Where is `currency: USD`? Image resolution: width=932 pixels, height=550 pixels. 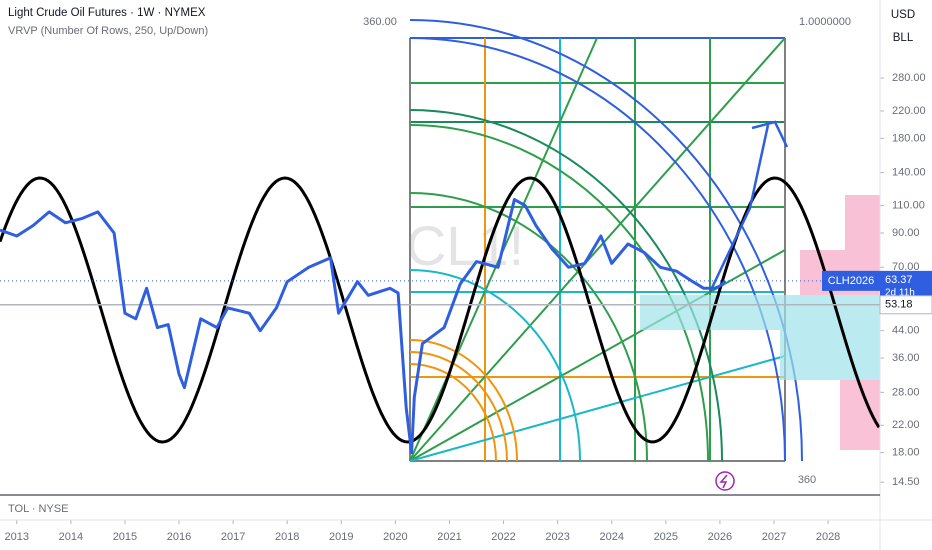 currency: USD is located at coordinates (903, 15).